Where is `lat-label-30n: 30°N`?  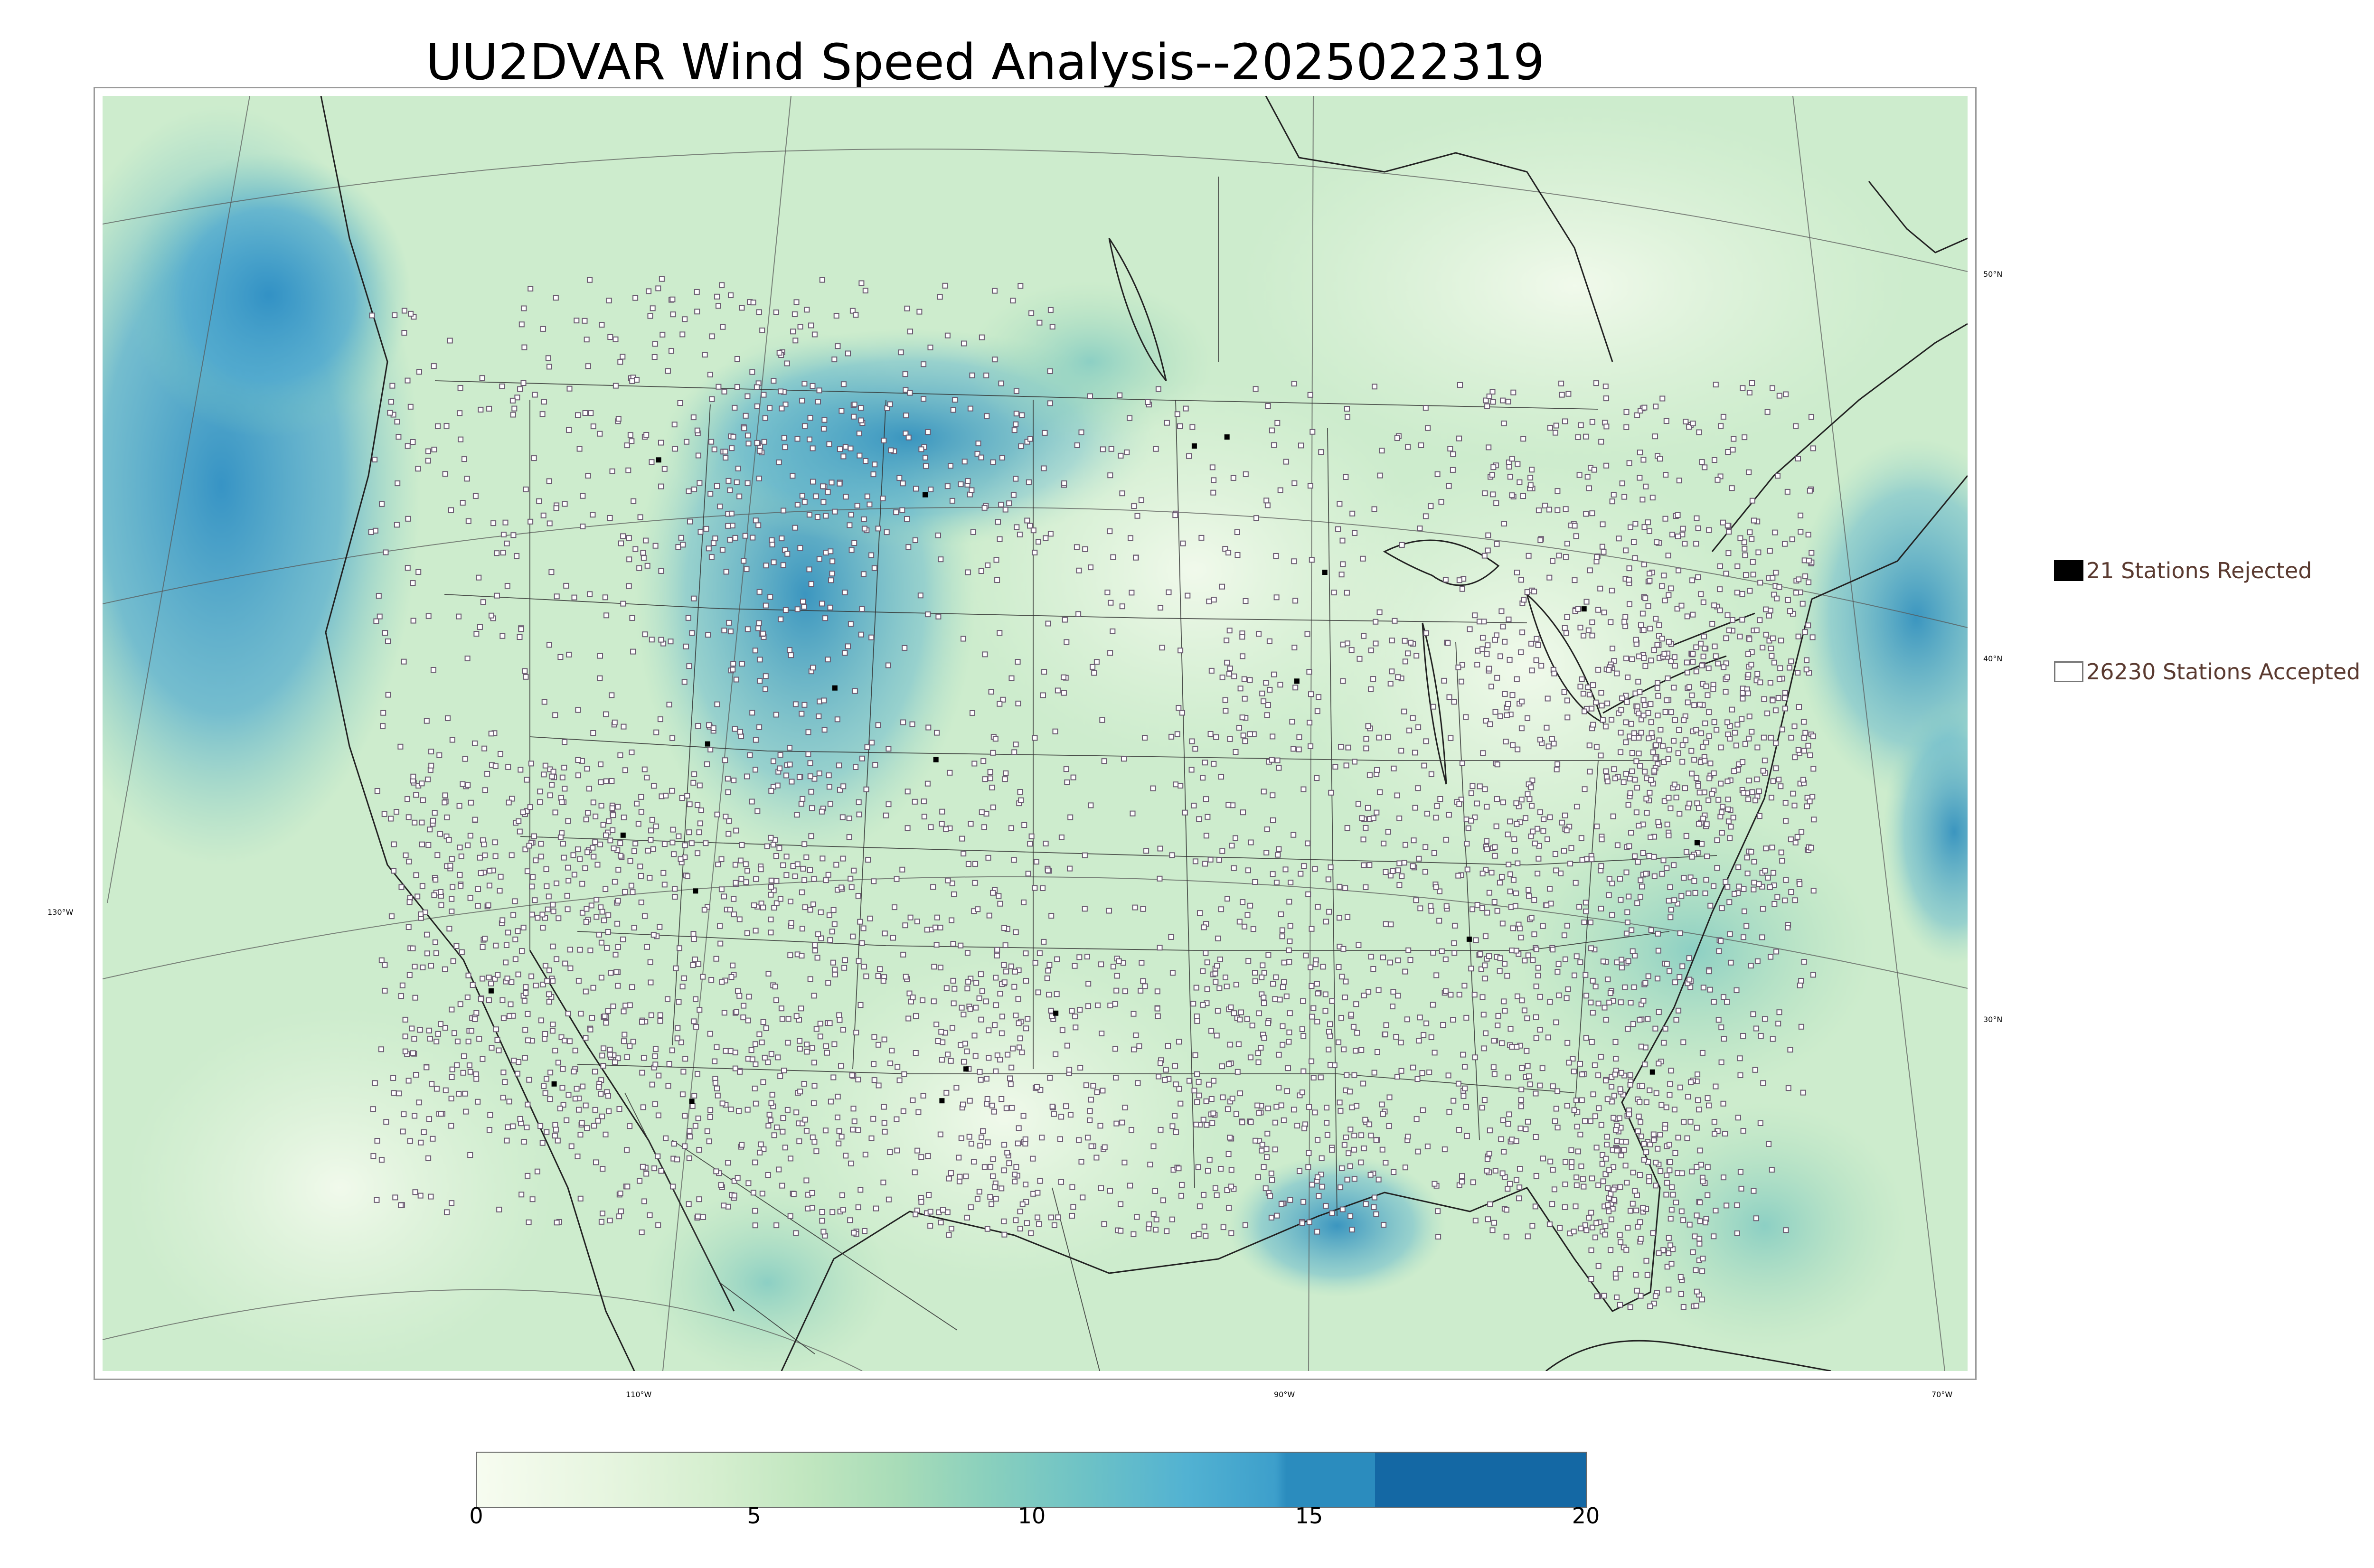
lat-label-30n: 30°N is located at coordinates (1993, 1020).